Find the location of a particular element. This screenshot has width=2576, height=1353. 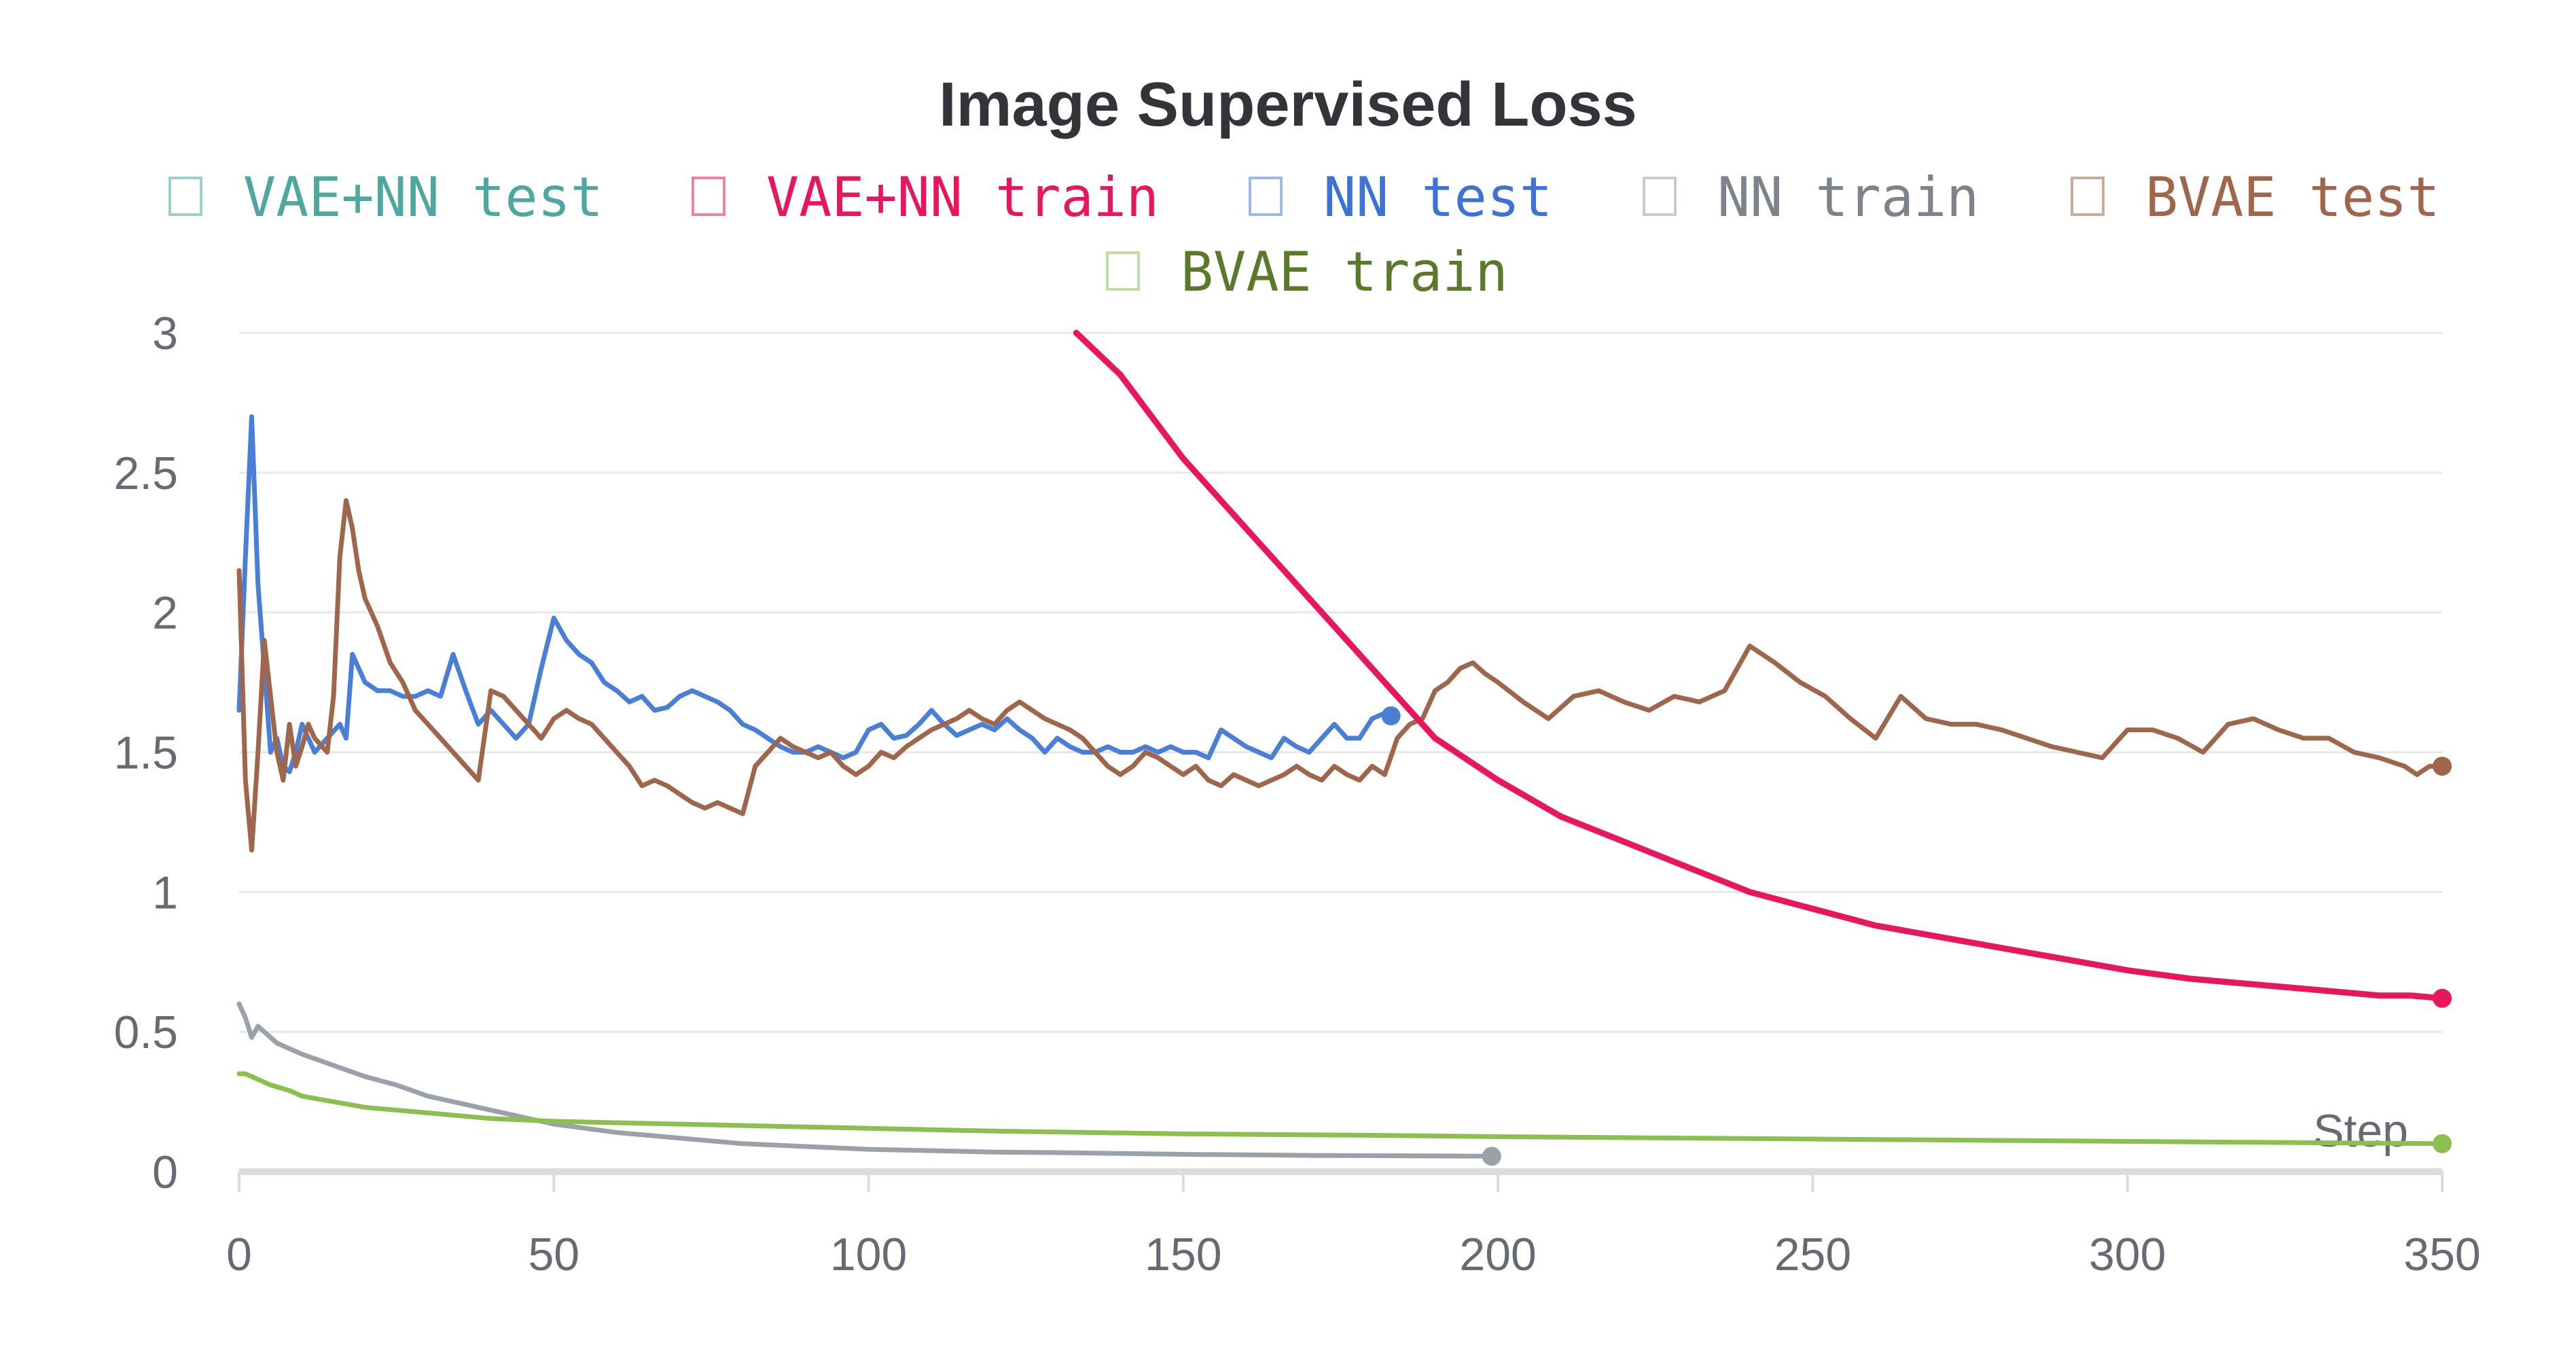

x-axis-label: Step is located at coordinates (2360, 1131).